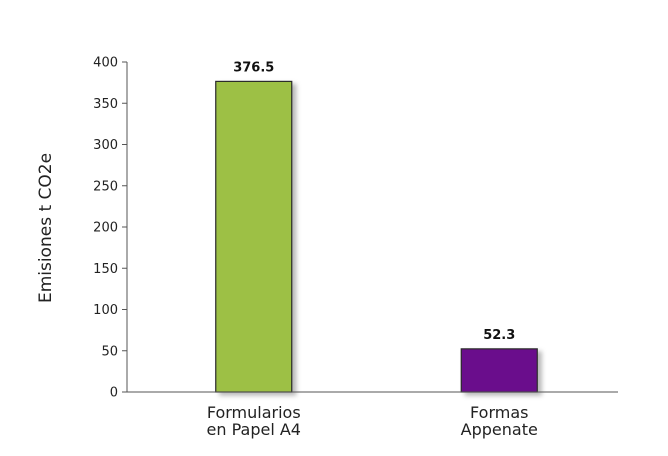  What do you see at coordinates (105, 63) in the screenshot?
I see `y-tick-label: 400` at bounding box center [105, 63].